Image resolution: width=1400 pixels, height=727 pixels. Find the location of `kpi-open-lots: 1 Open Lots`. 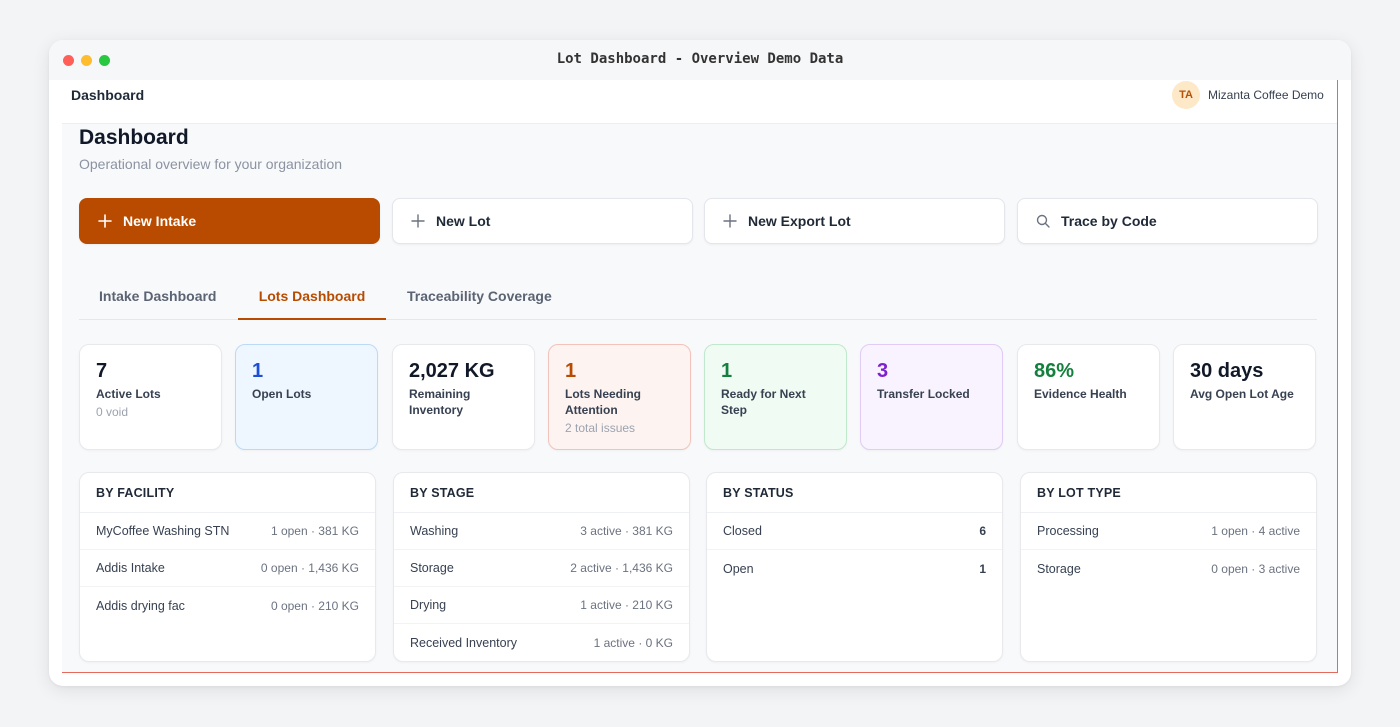

kpi-open-lots: 1 Open Lots is located at coordinates (306, 397).